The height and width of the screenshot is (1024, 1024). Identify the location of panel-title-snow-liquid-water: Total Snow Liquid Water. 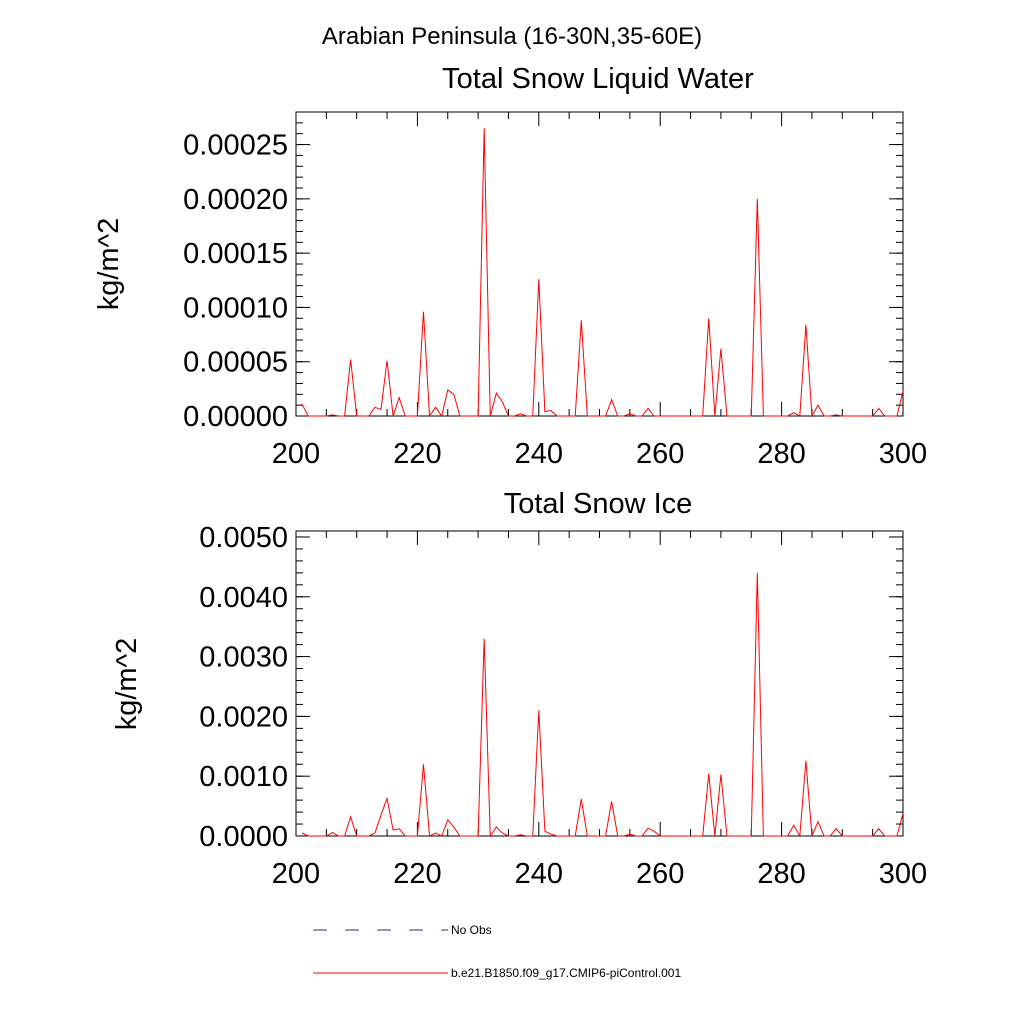
(598, 79).